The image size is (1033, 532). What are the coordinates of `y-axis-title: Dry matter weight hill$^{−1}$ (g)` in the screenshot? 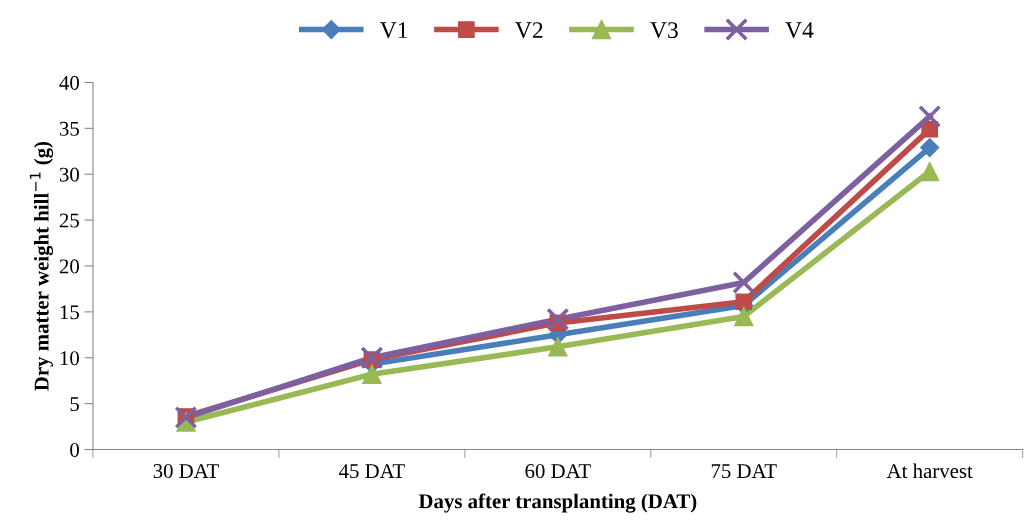 It's located at (41, 266).